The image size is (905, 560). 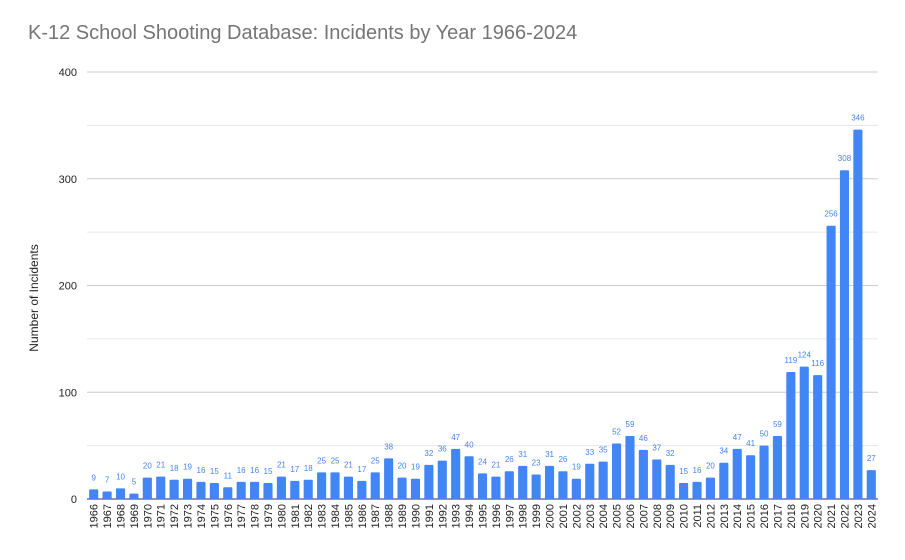 I want to click on y-tick-label: 400, so click(x=68, y=73).